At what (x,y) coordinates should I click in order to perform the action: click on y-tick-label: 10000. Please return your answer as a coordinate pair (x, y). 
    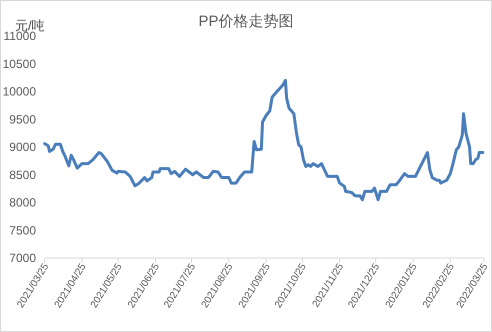
    Looking at the image, I should click on (19, 91).